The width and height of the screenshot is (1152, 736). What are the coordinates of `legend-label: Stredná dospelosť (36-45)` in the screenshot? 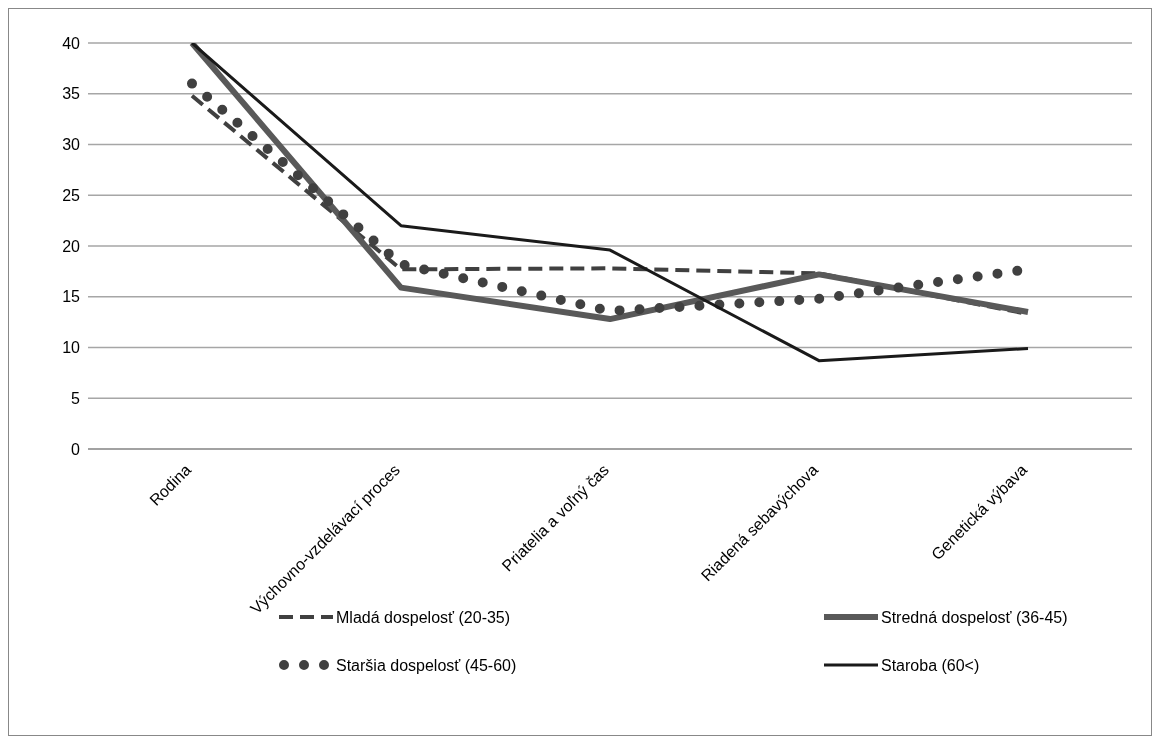 It's located at (974, 617).